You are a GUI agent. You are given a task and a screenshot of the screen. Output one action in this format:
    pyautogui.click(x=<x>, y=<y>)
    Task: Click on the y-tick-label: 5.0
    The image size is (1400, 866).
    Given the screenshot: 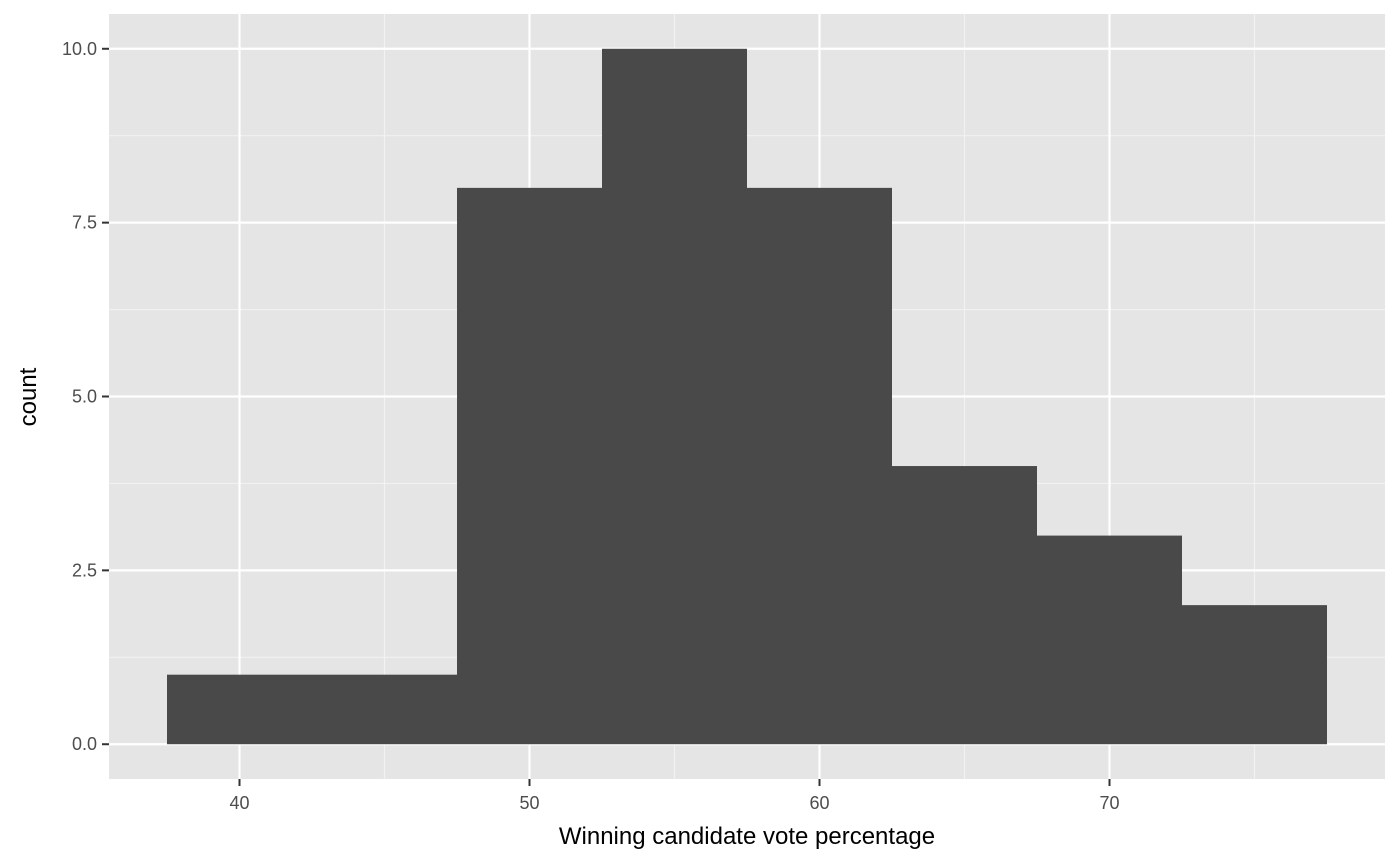 What is the action you would take?
    pyautogui.click(x=84, y=397)
    